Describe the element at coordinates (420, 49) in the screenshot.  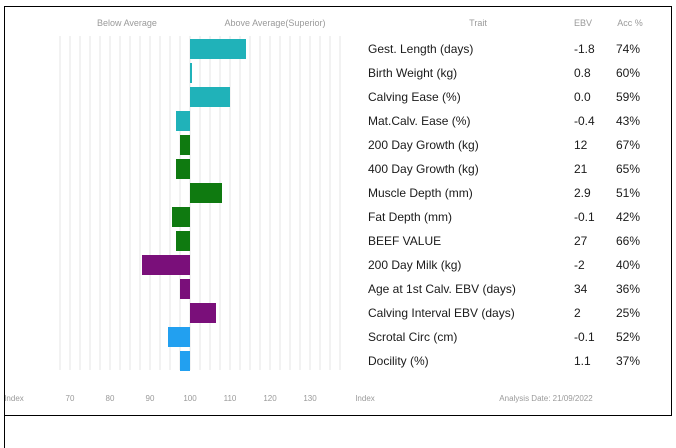
I see `trait-label: Gest. Length (days)` at that location.